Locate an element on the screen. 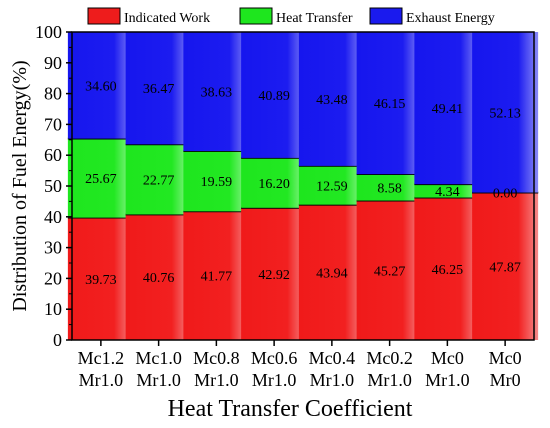  data-label: 38.63 is located at coordinates (217, 93).